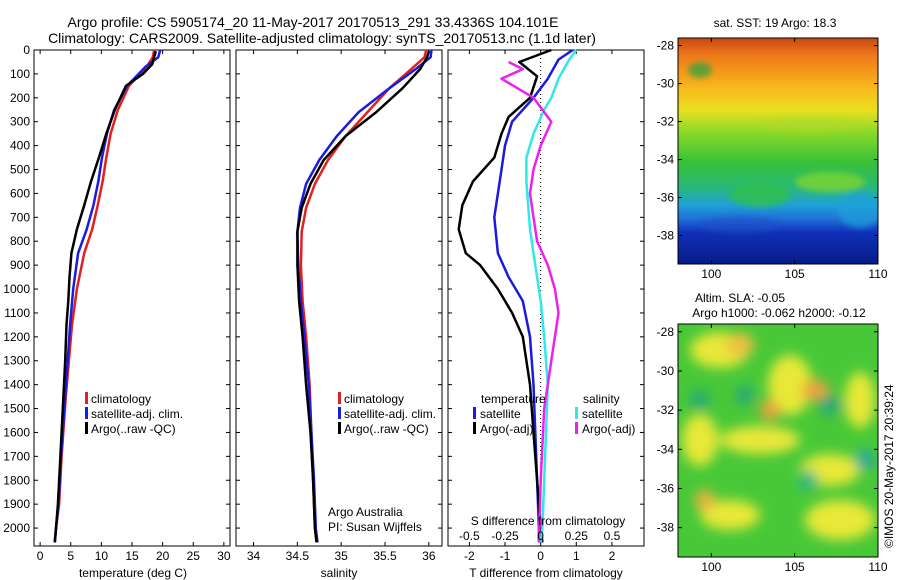 This screenshot has width=900, height=580. Describe the element at coordinates (779, 313) in the screenshot. I see `sla-map-title-line2: Argo h1000: -0.062 h2000: -0.12` at that location.